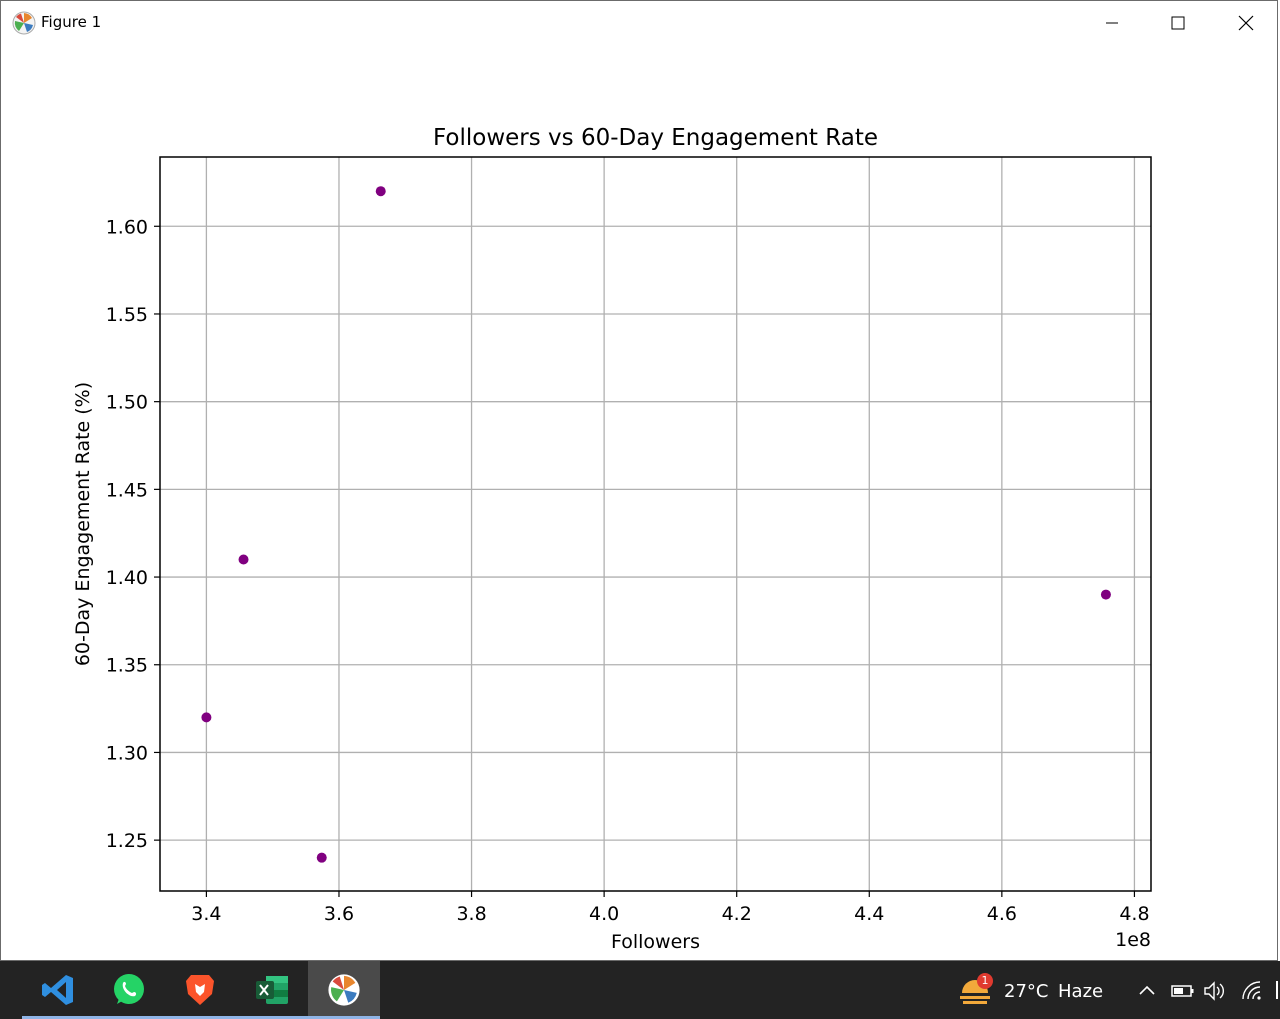 The height and width of the screenshot is (1019, 1280). What do you see at coordinates (206, 914) in the screenshot?
I see `x-tick-label: 3.4` at bounding box center [206, 914].